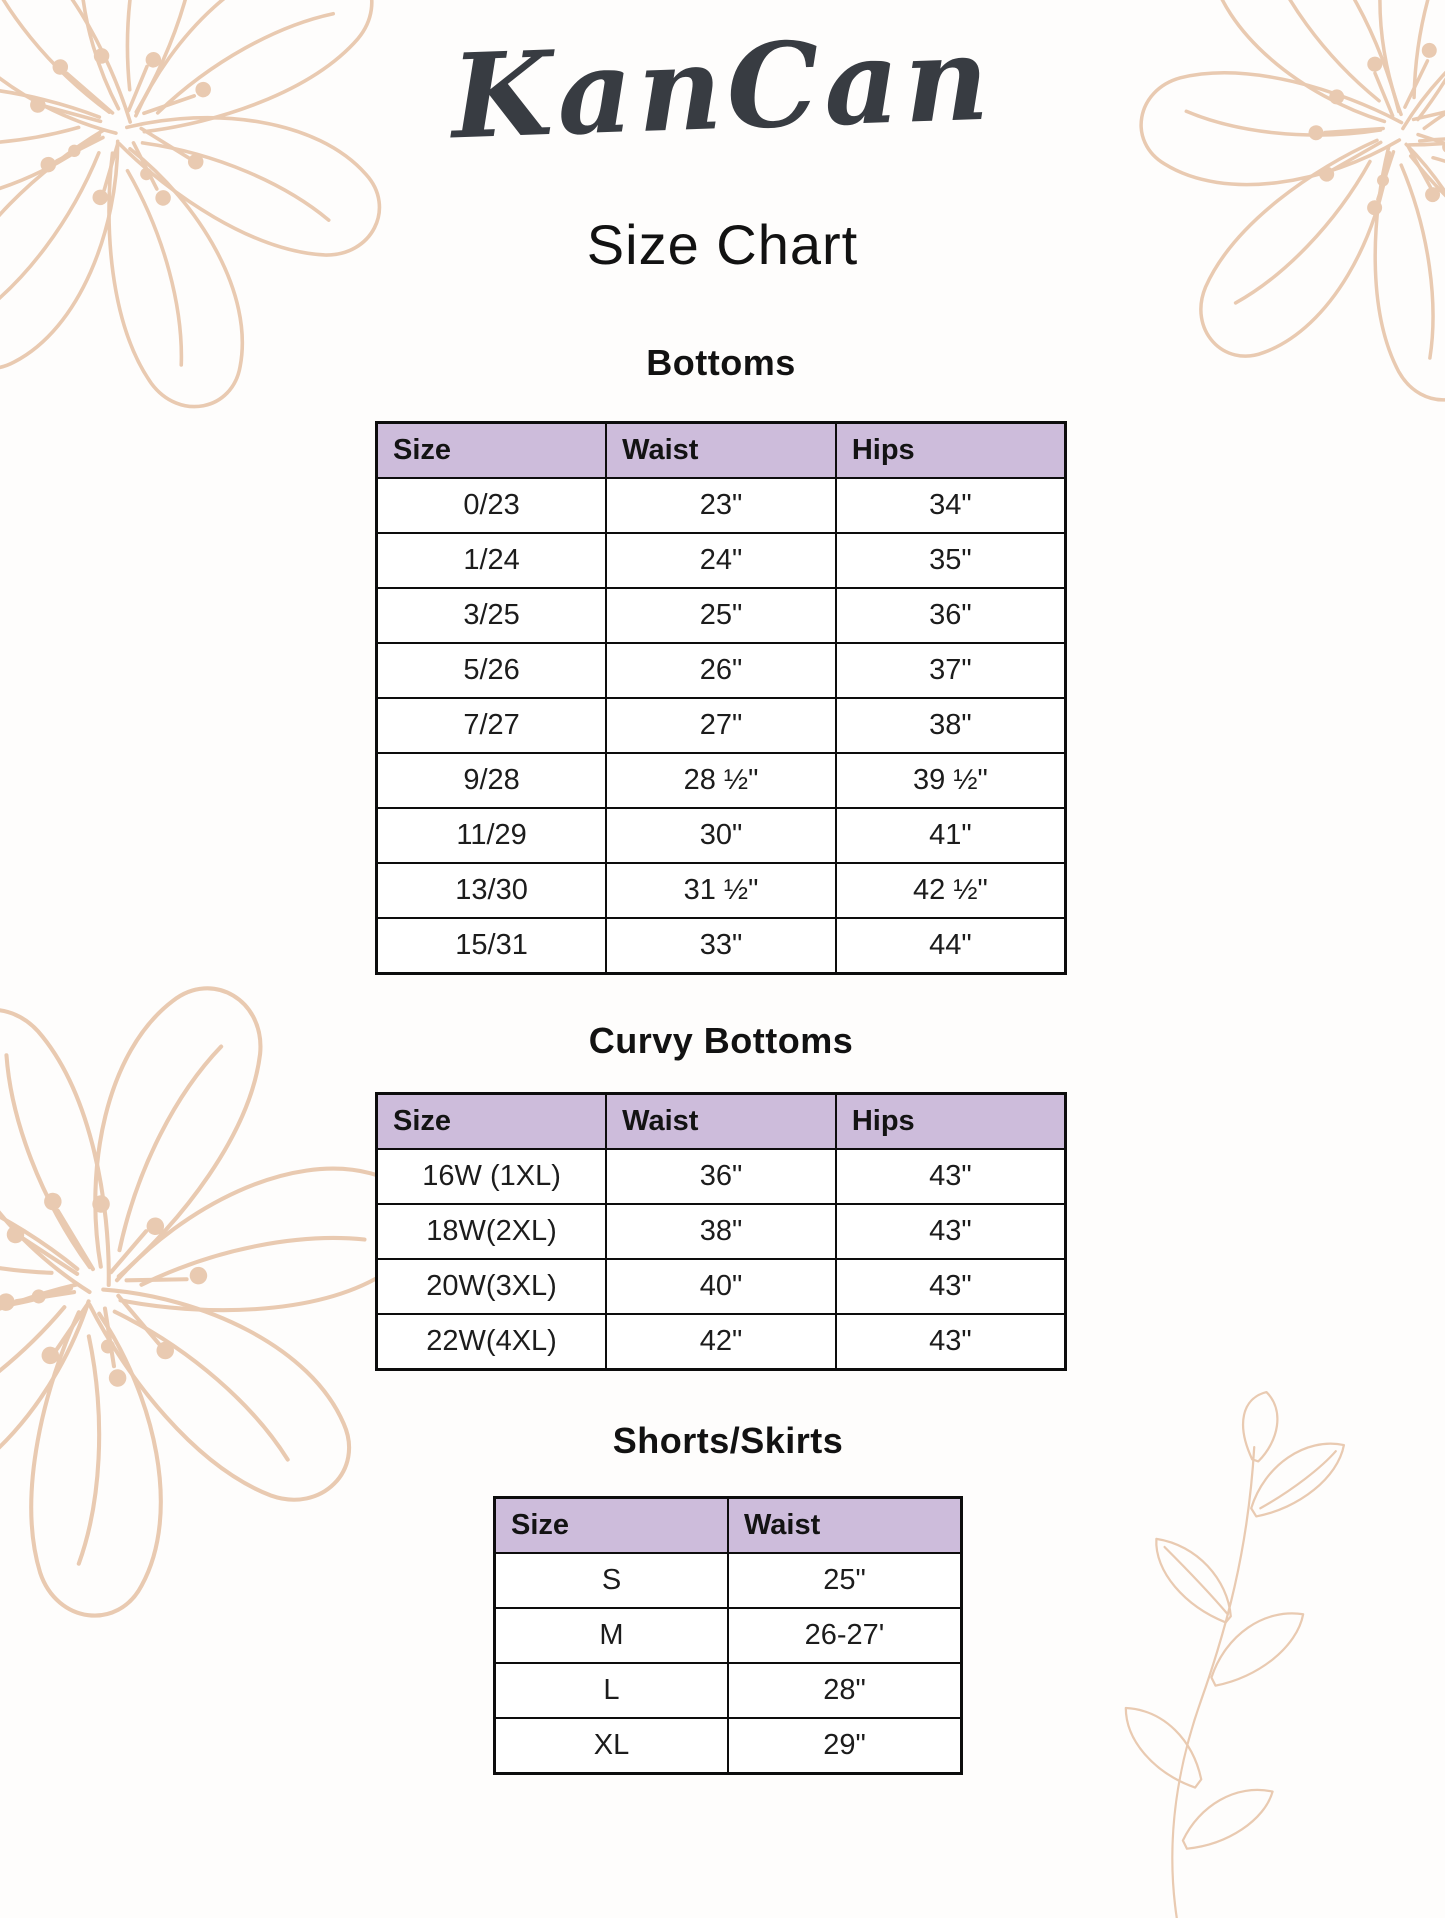  I want to click on table-row: 18W(2XL) 38" 43", so click(721, 1231).